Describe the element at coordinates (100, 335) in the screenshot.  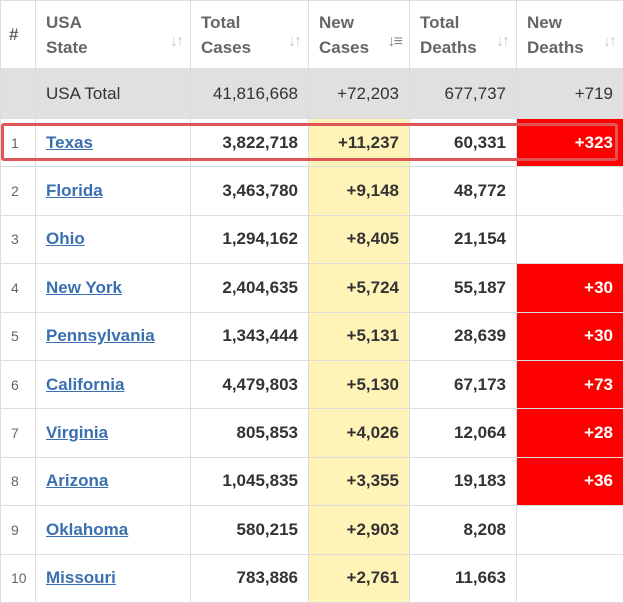
I see `state-link: Pennsylvania` at that location.